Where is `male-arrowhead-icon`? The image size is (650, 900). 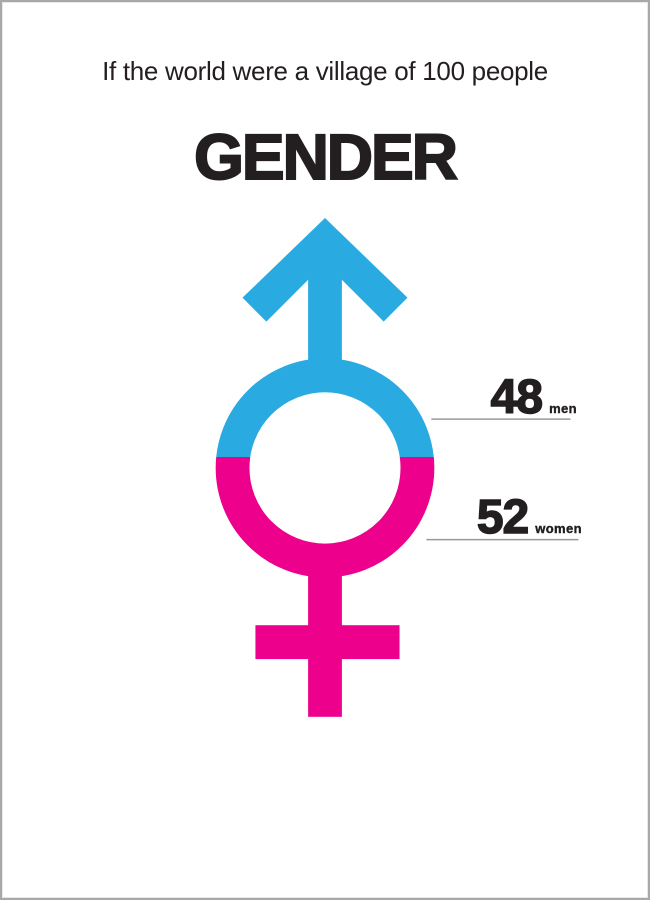
male-arrowhead-icon is located at coordinates (325, 270).